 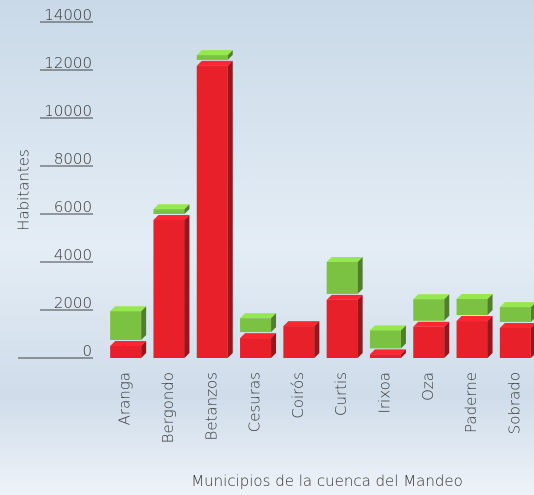 What do you see at coordinates (384, 393) in the screenshot?
I see `x-tick-label: Irixoa` at bounding box center [384, 393].